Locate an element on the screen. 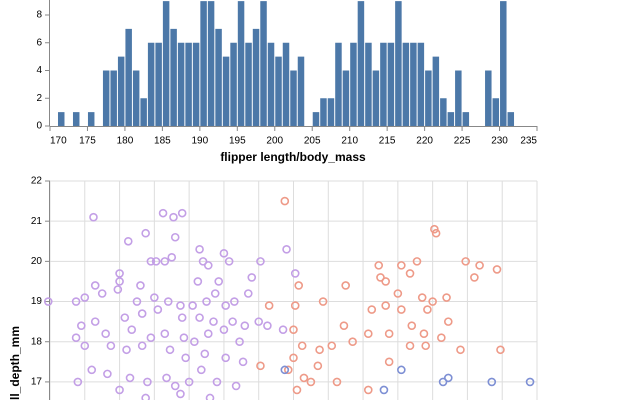 This screenshot has width=640, height=400. y-tick-label: 4 is located at coordinates (39, 70).